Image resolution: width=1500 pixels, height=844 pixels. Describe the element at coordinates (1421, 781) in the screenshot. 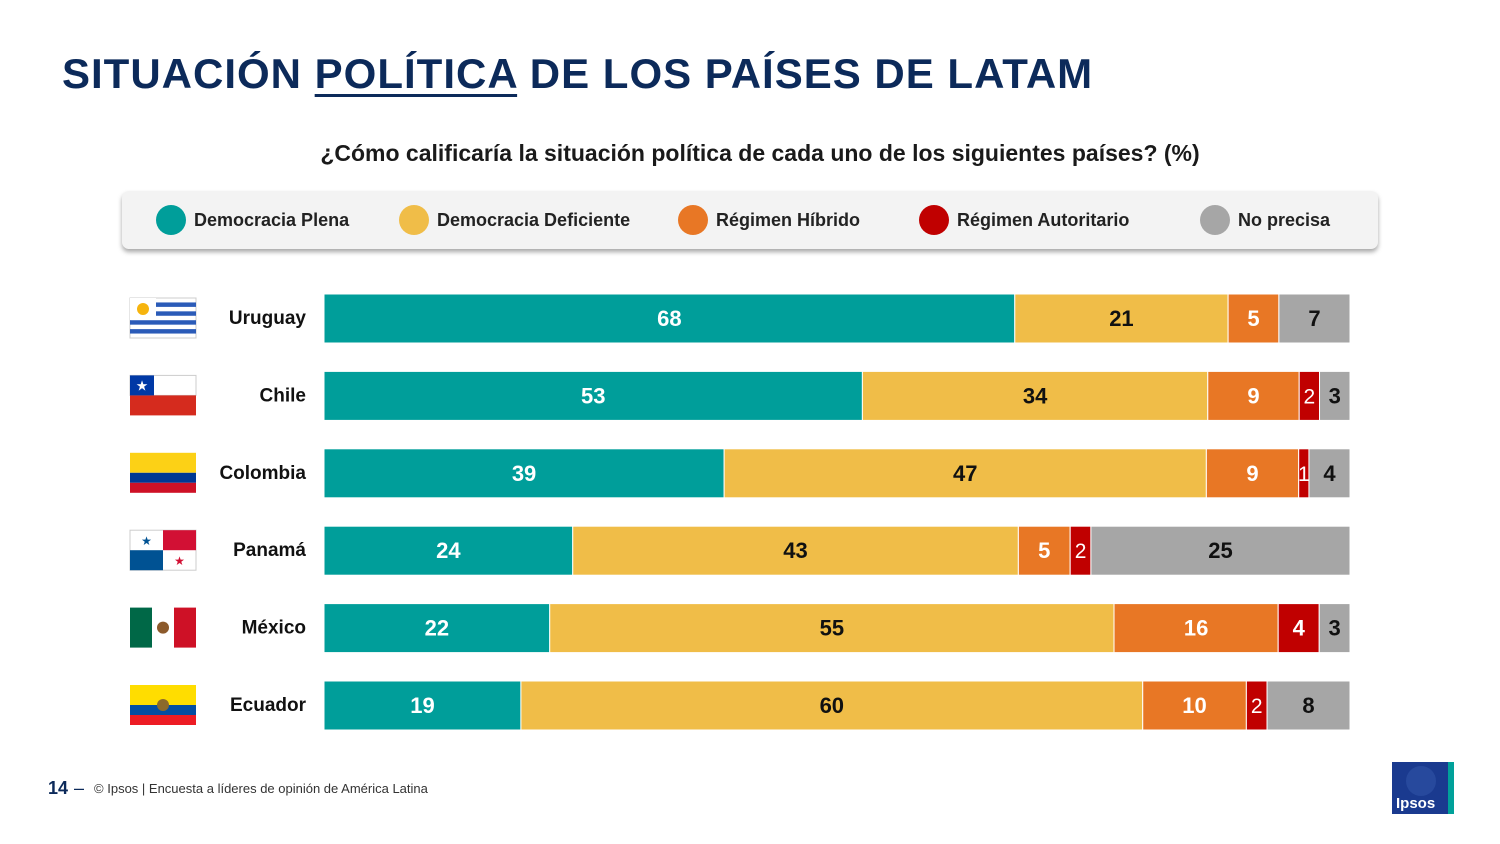

I see `logo-emblem` at that location.